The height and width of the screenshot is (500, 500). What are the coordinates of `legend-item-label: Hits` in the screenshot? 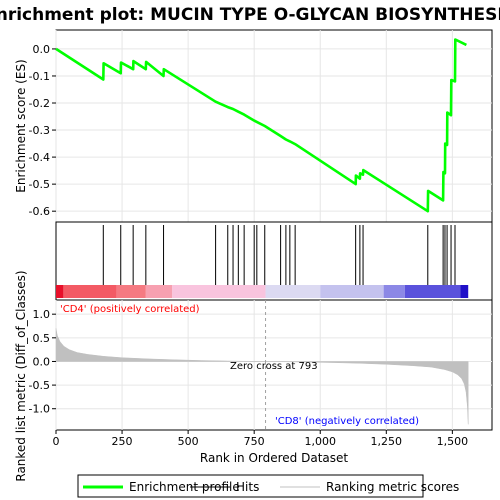 It's located at (247, 487).